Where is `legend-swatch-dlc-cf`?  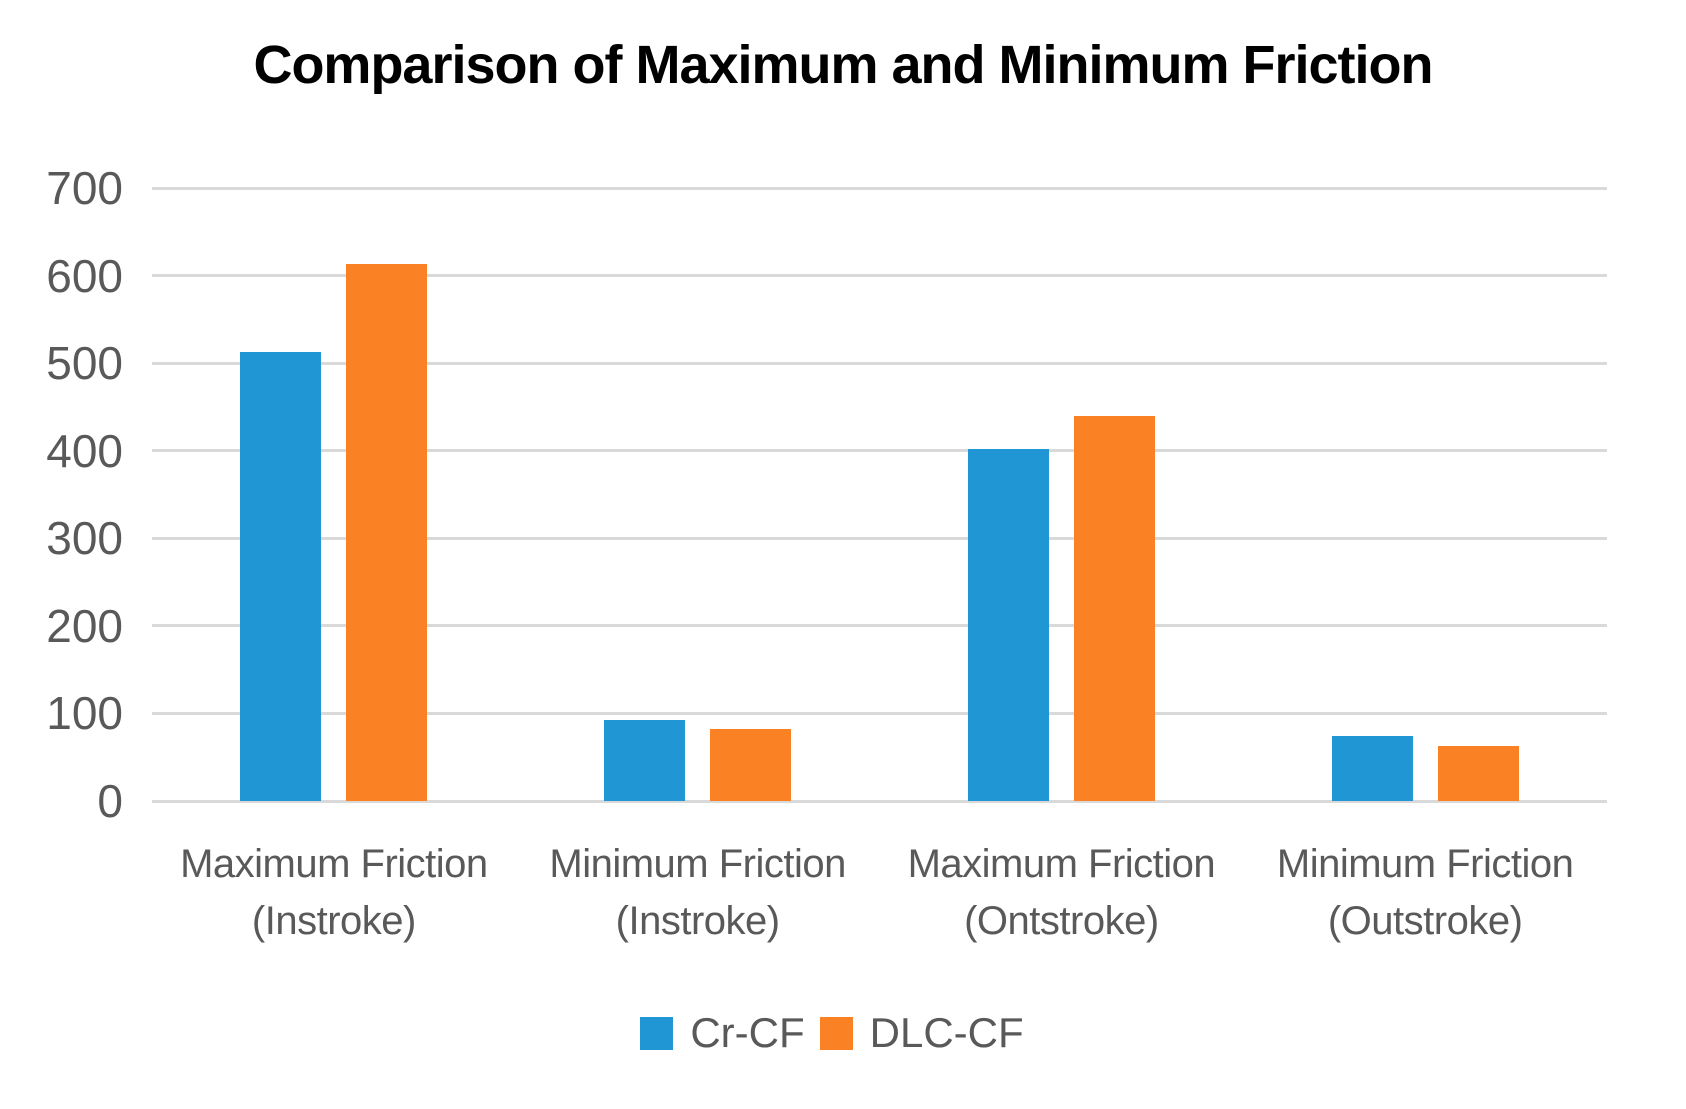 legend-swatch-dlc-cf is located at coordinates (836, 1033).